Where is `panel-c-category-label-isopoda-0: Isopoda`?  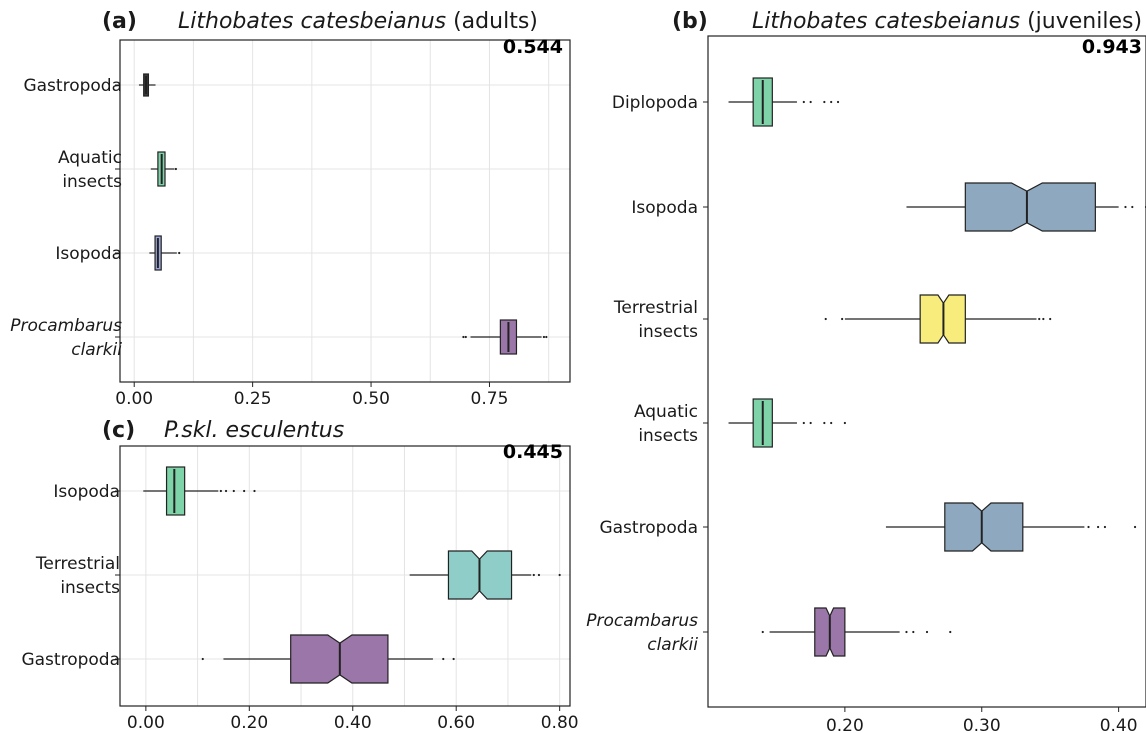
panel-c-category-label-isopoda-0: Isopoda is located at coordinates (86, 492).